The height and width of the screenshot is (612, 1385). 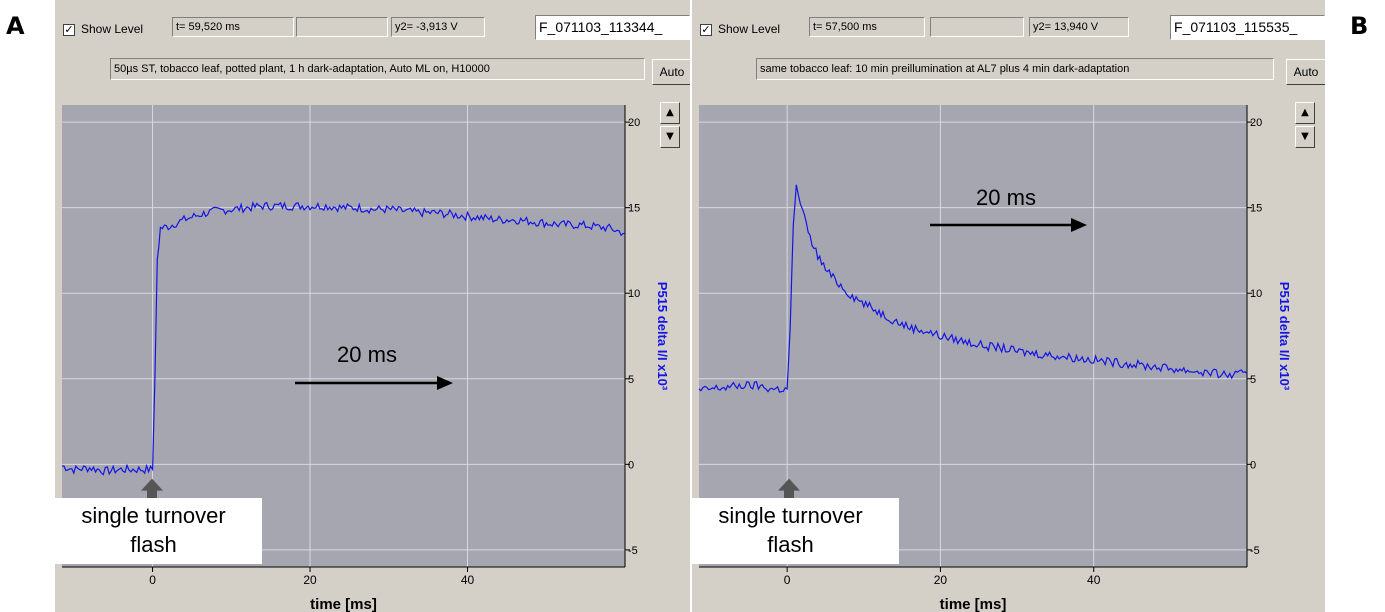 What do you see at coordinates (1247, 27) in the screenshot?
I see `filename-field: F_071103_115535_` at bounding box center [1247, 27].